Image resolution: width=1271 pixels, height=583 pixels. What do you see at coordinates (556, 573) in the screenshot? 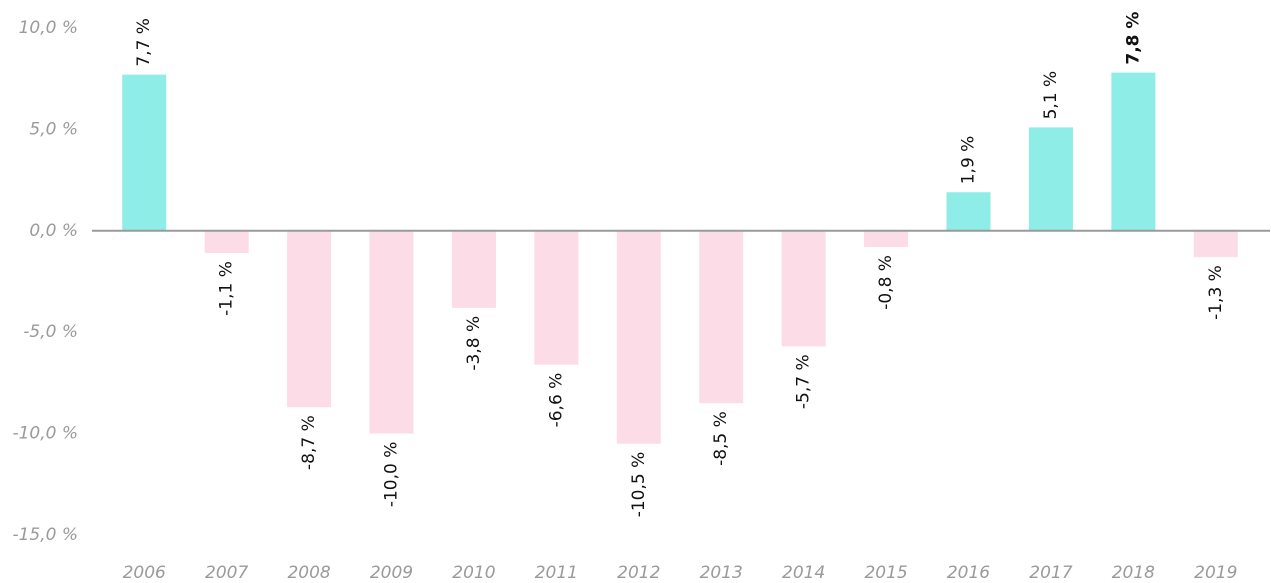
I see `x-tick-label: 2011` at bounding box center [556, 573].